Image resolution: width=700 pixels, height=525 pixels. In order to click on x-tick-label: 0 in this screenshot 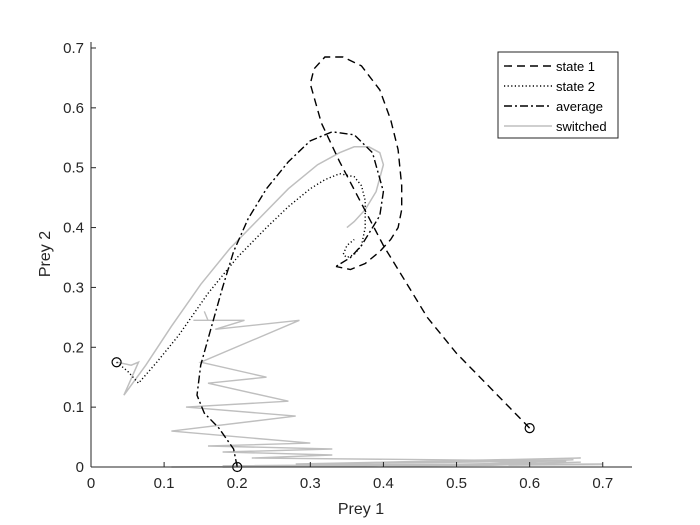, I will do `click(91, 483)`.